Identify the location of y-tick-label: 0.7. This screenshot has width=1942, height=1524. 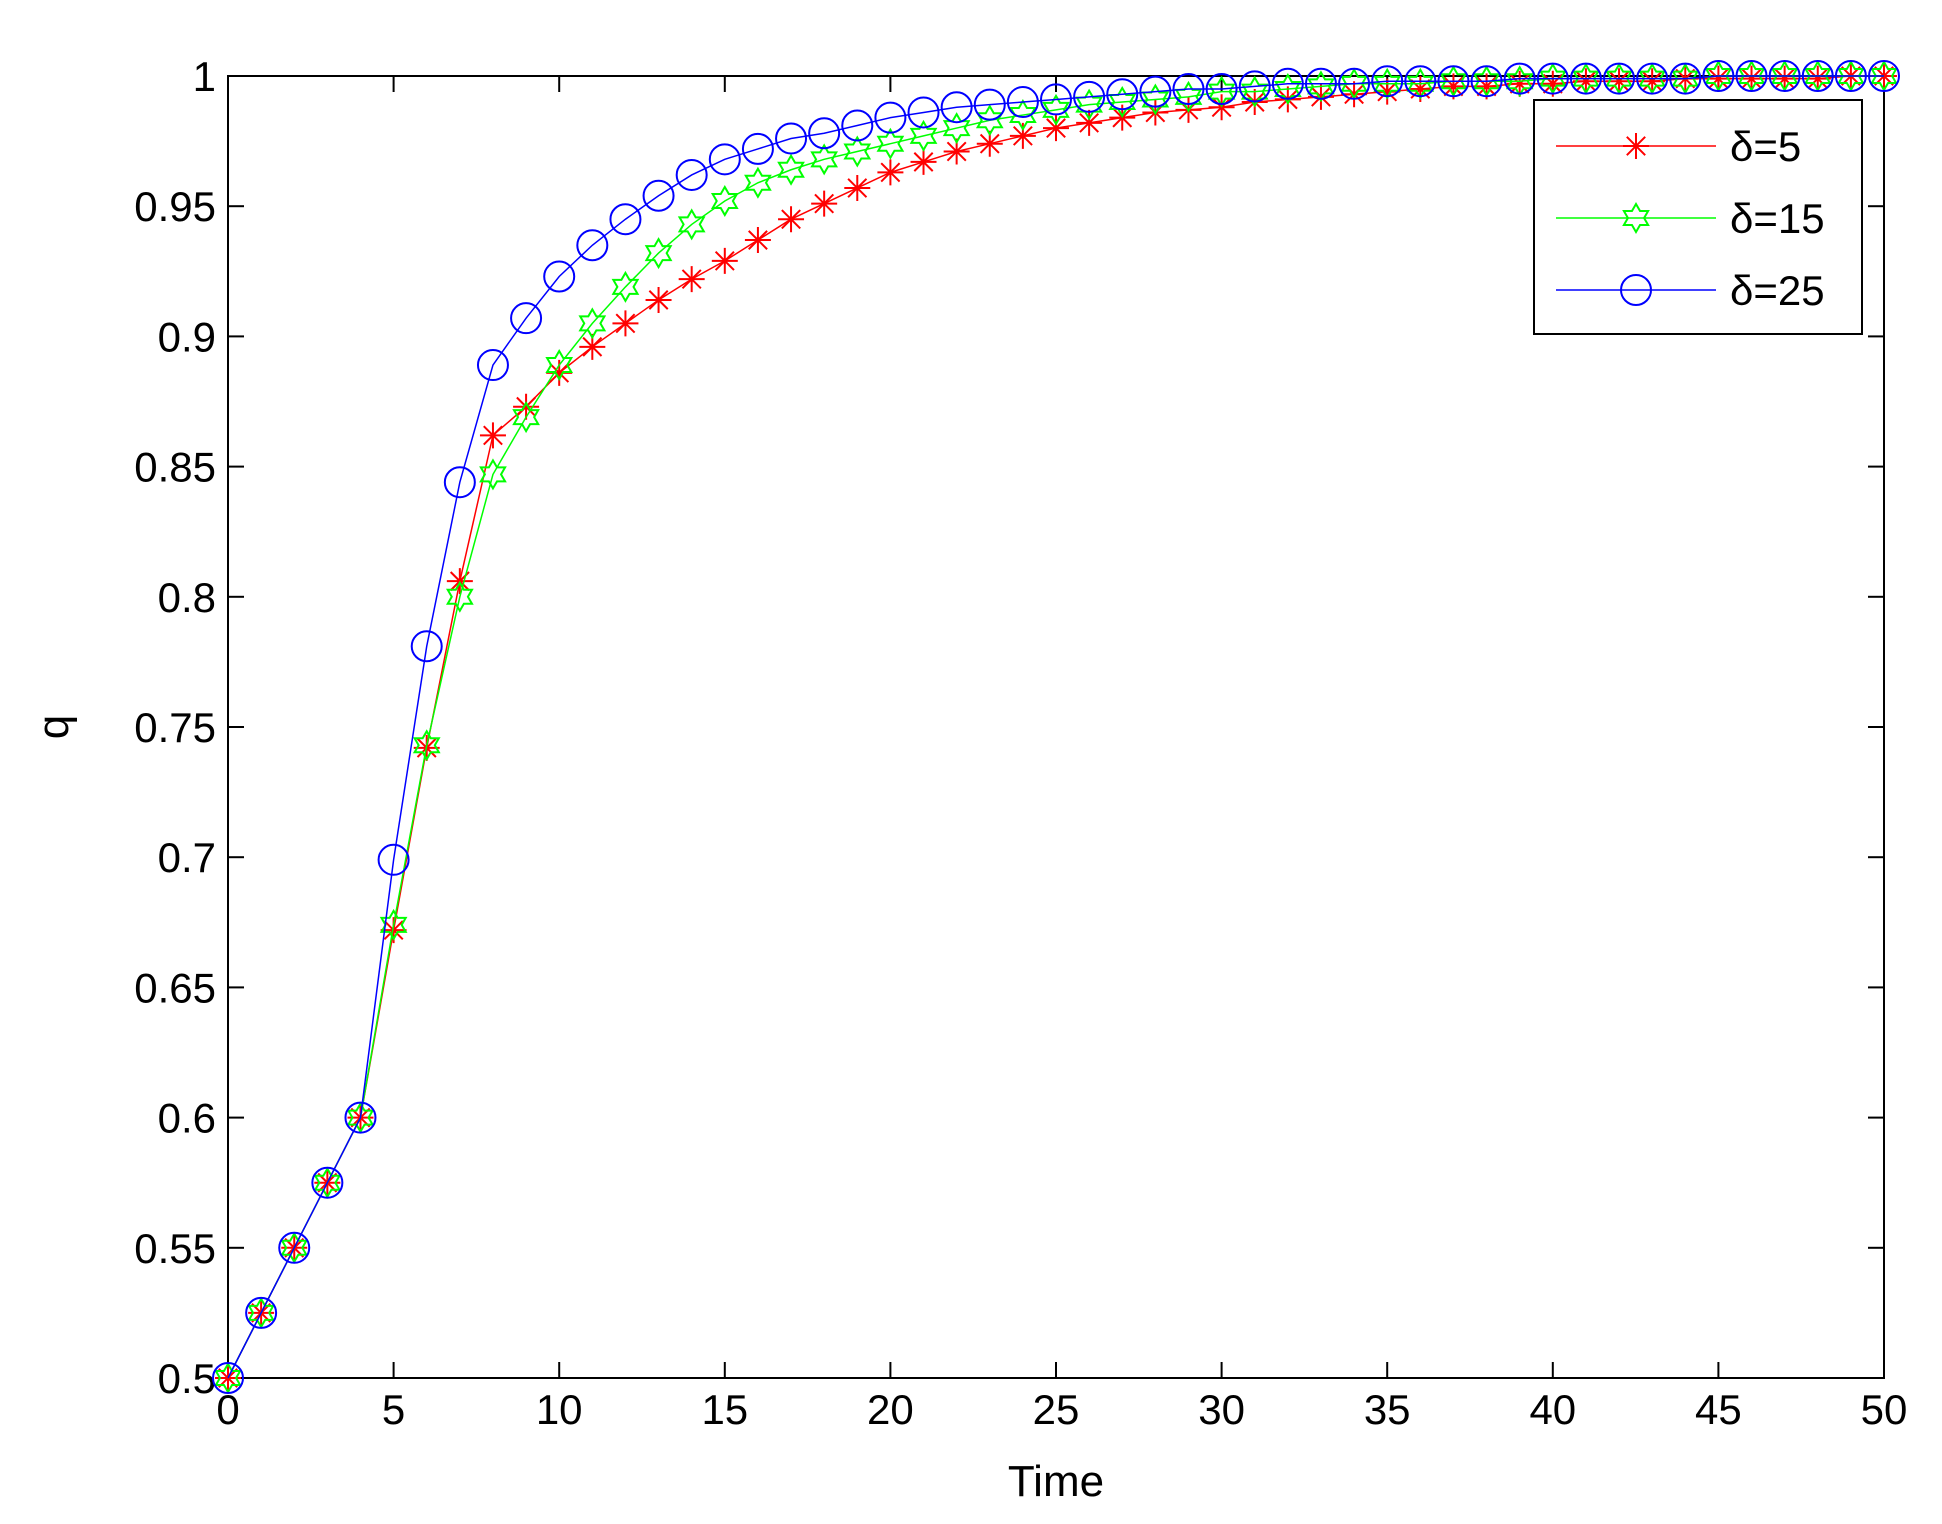
(187, 857).